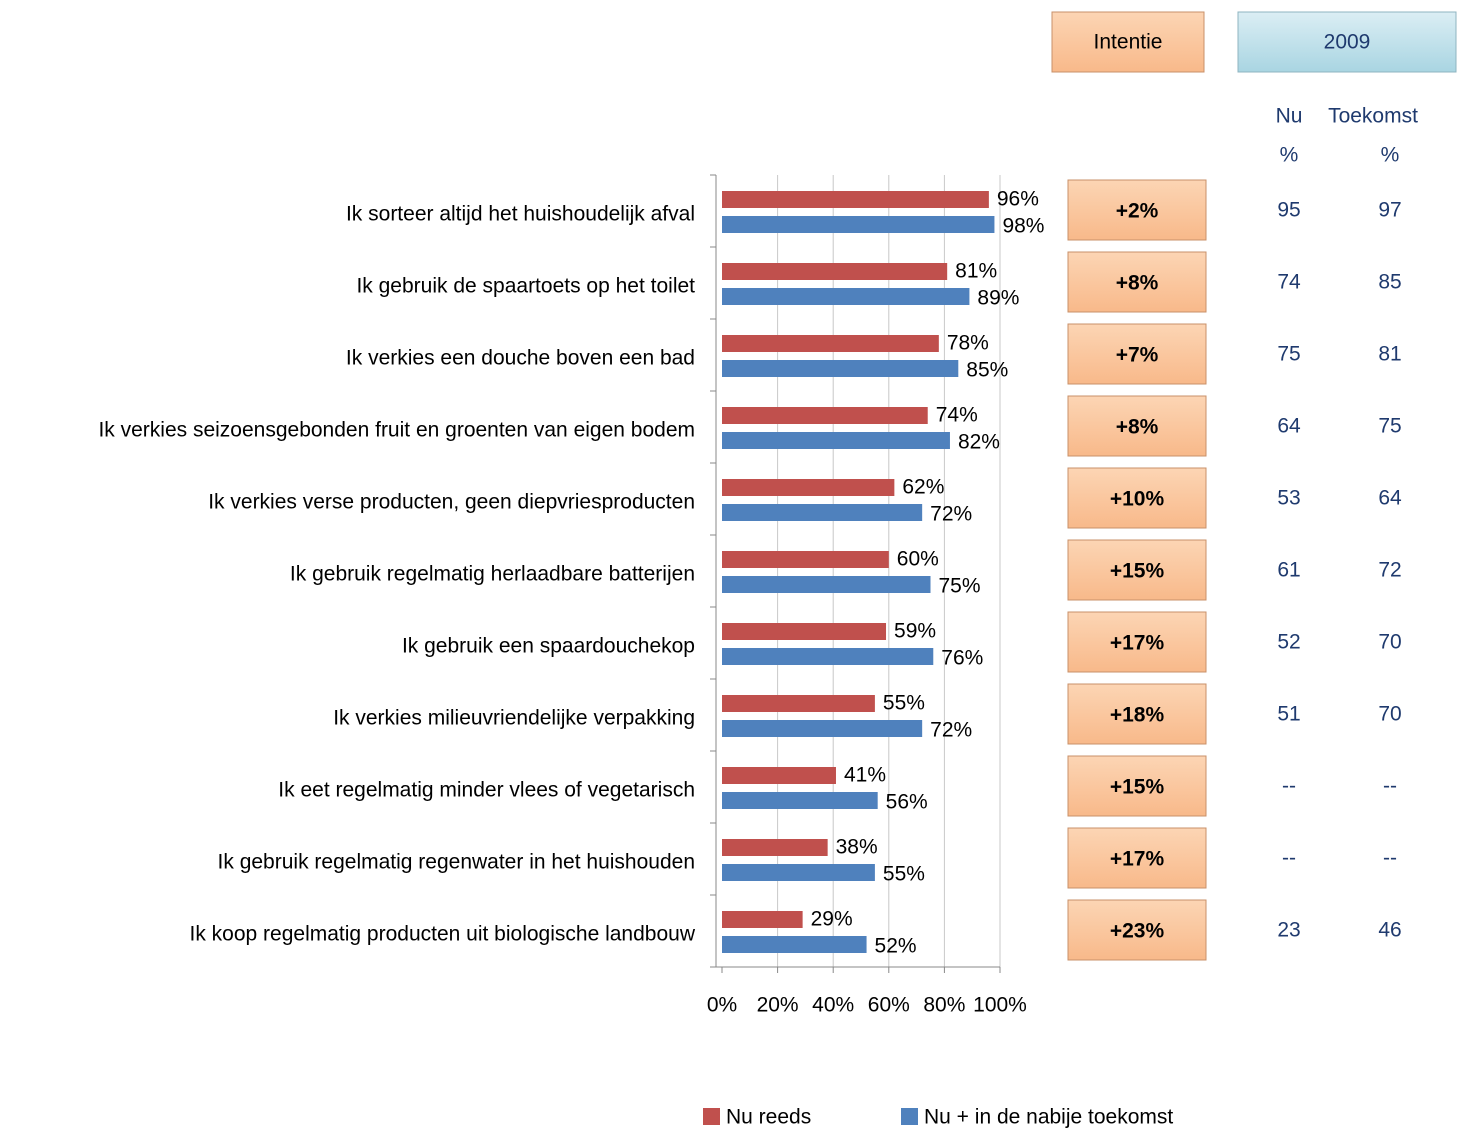 Image resolution: width=1462 pixels, height=1131 pixels. Describe the element at coordinates (998, 298) in the screenshot. I see `value-label: 89%` at that location.